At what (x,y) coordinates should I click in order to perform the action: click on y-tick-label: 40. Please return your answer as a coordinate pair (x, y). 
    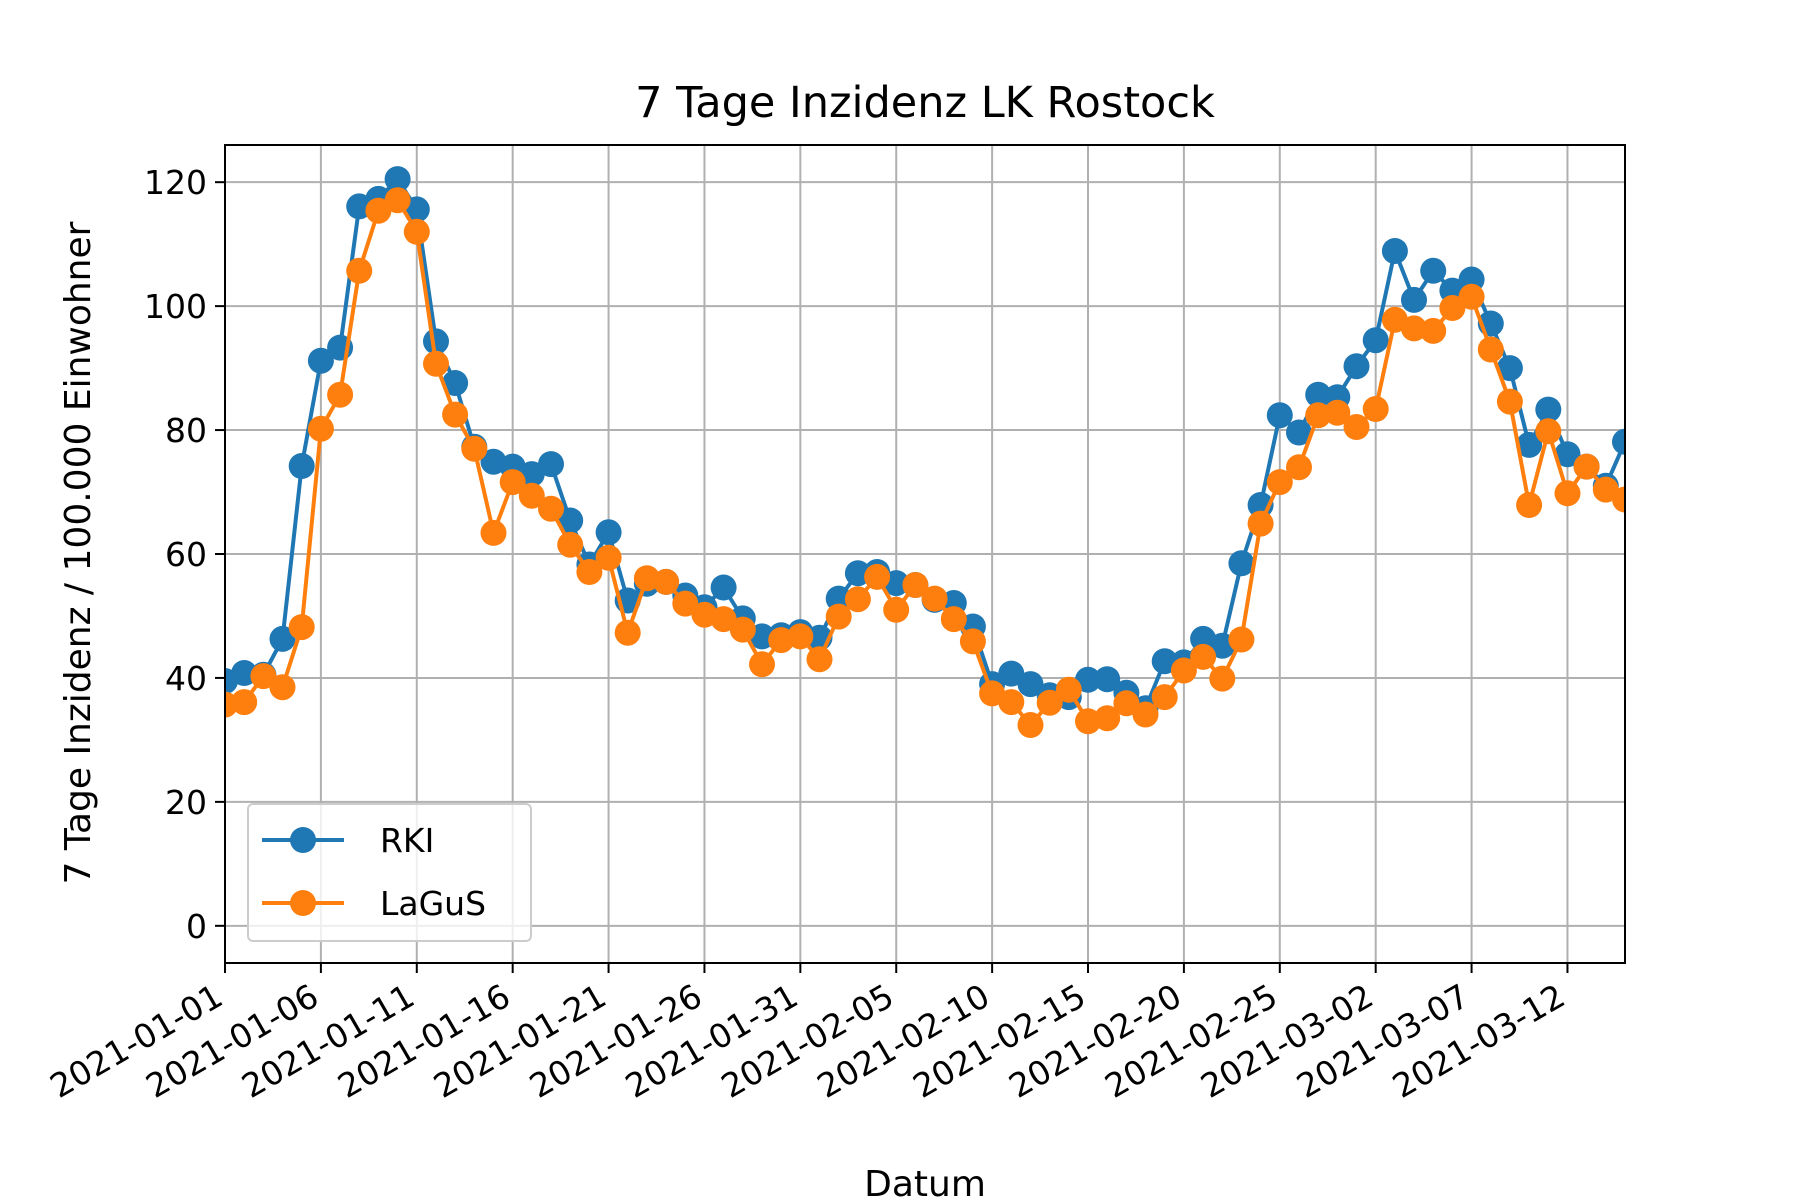
    Looking at the image, I should click on (186, 678).